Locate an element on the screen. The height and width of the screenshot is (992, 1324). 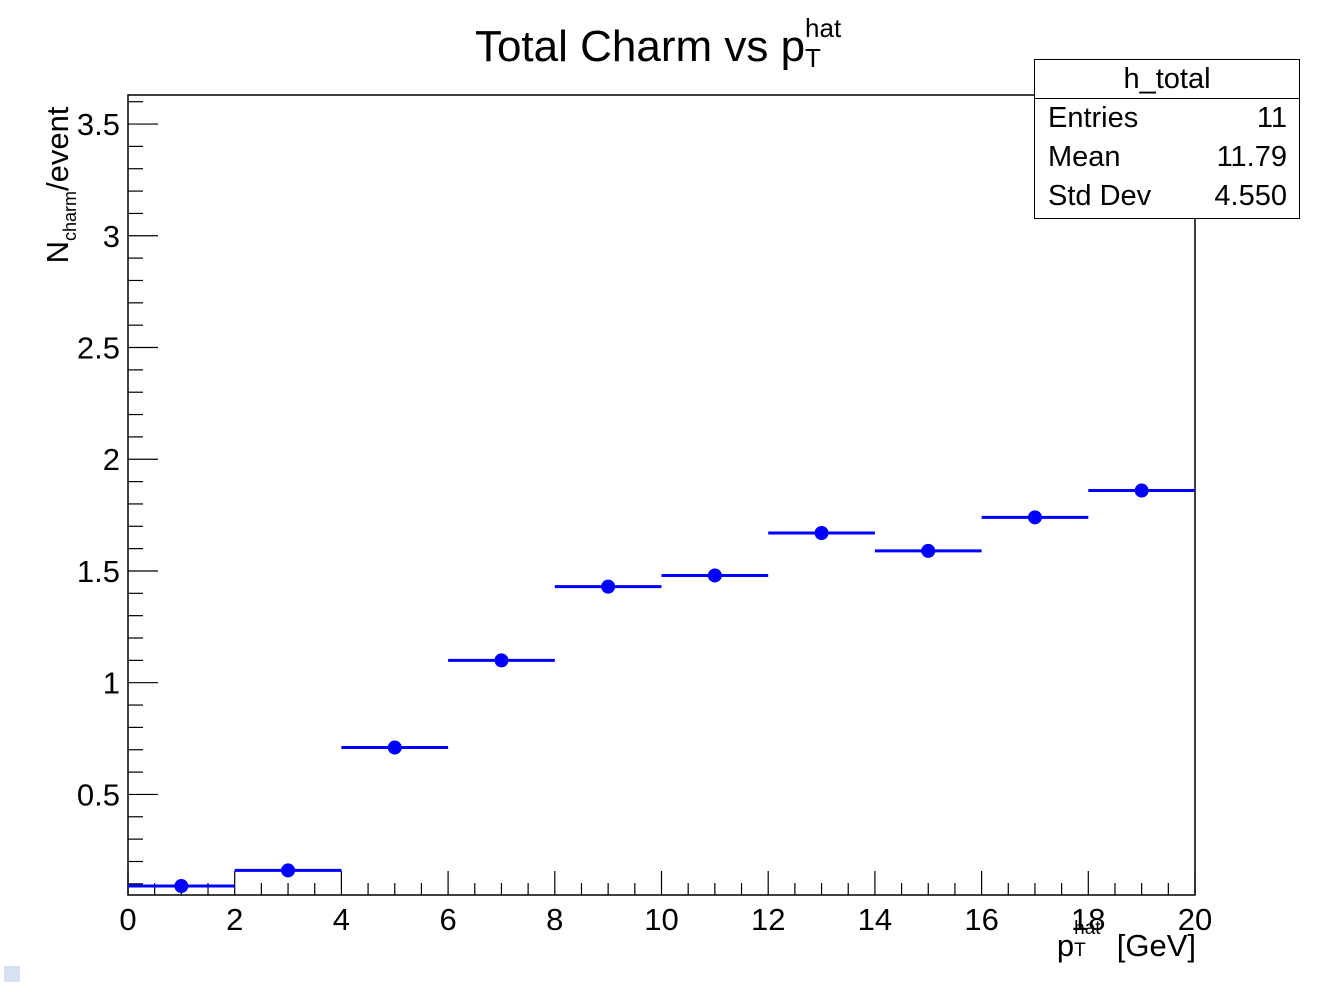
y-tick-label: 1 is located at coordinates (111, 683).